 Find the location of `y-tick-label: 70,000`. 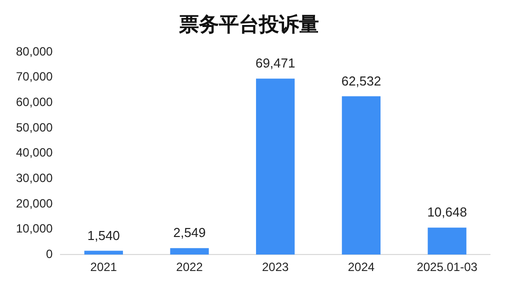

y-tick-label: 70,000 is located at coordinates (35, 77).